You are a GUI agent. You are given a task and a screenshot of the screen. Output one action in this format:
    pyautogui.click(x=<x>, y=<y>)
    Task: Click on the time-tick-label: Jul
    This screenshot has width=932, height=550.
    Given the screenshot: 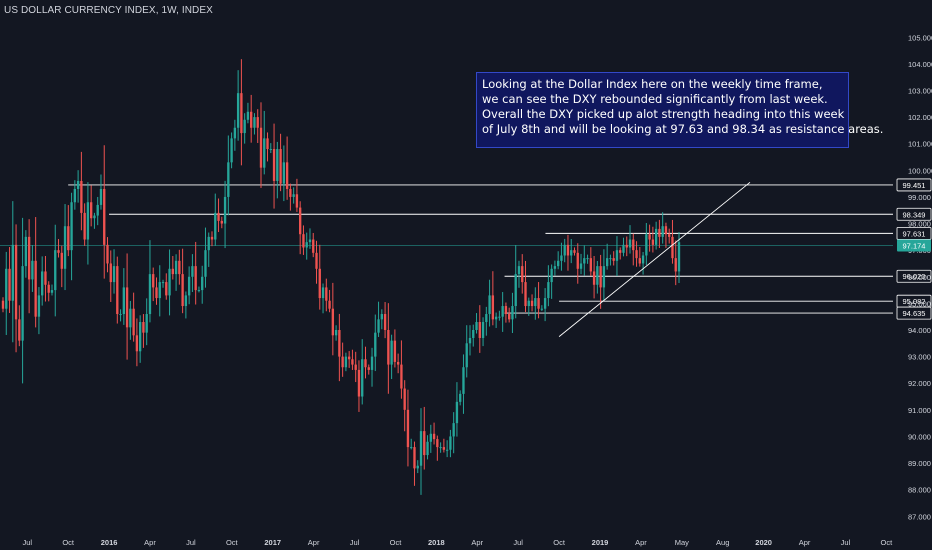 What is the action you would take?
    pyautogui.click(x=27, y=542)
    